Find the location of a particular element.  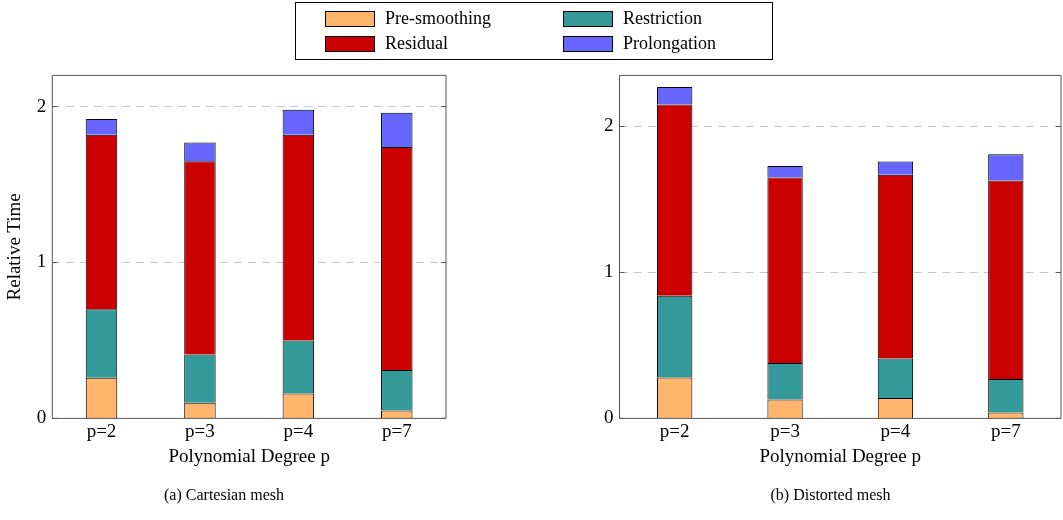

legend-label: Residual is located at coordinates (417, 43).